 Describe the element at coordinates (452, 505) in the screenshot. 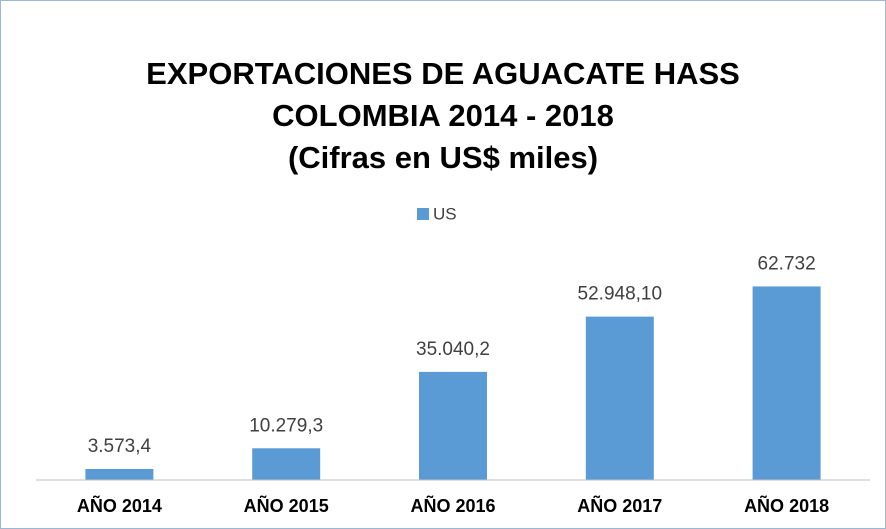

I see `x-tick-label: AÑO 2016` at that location.